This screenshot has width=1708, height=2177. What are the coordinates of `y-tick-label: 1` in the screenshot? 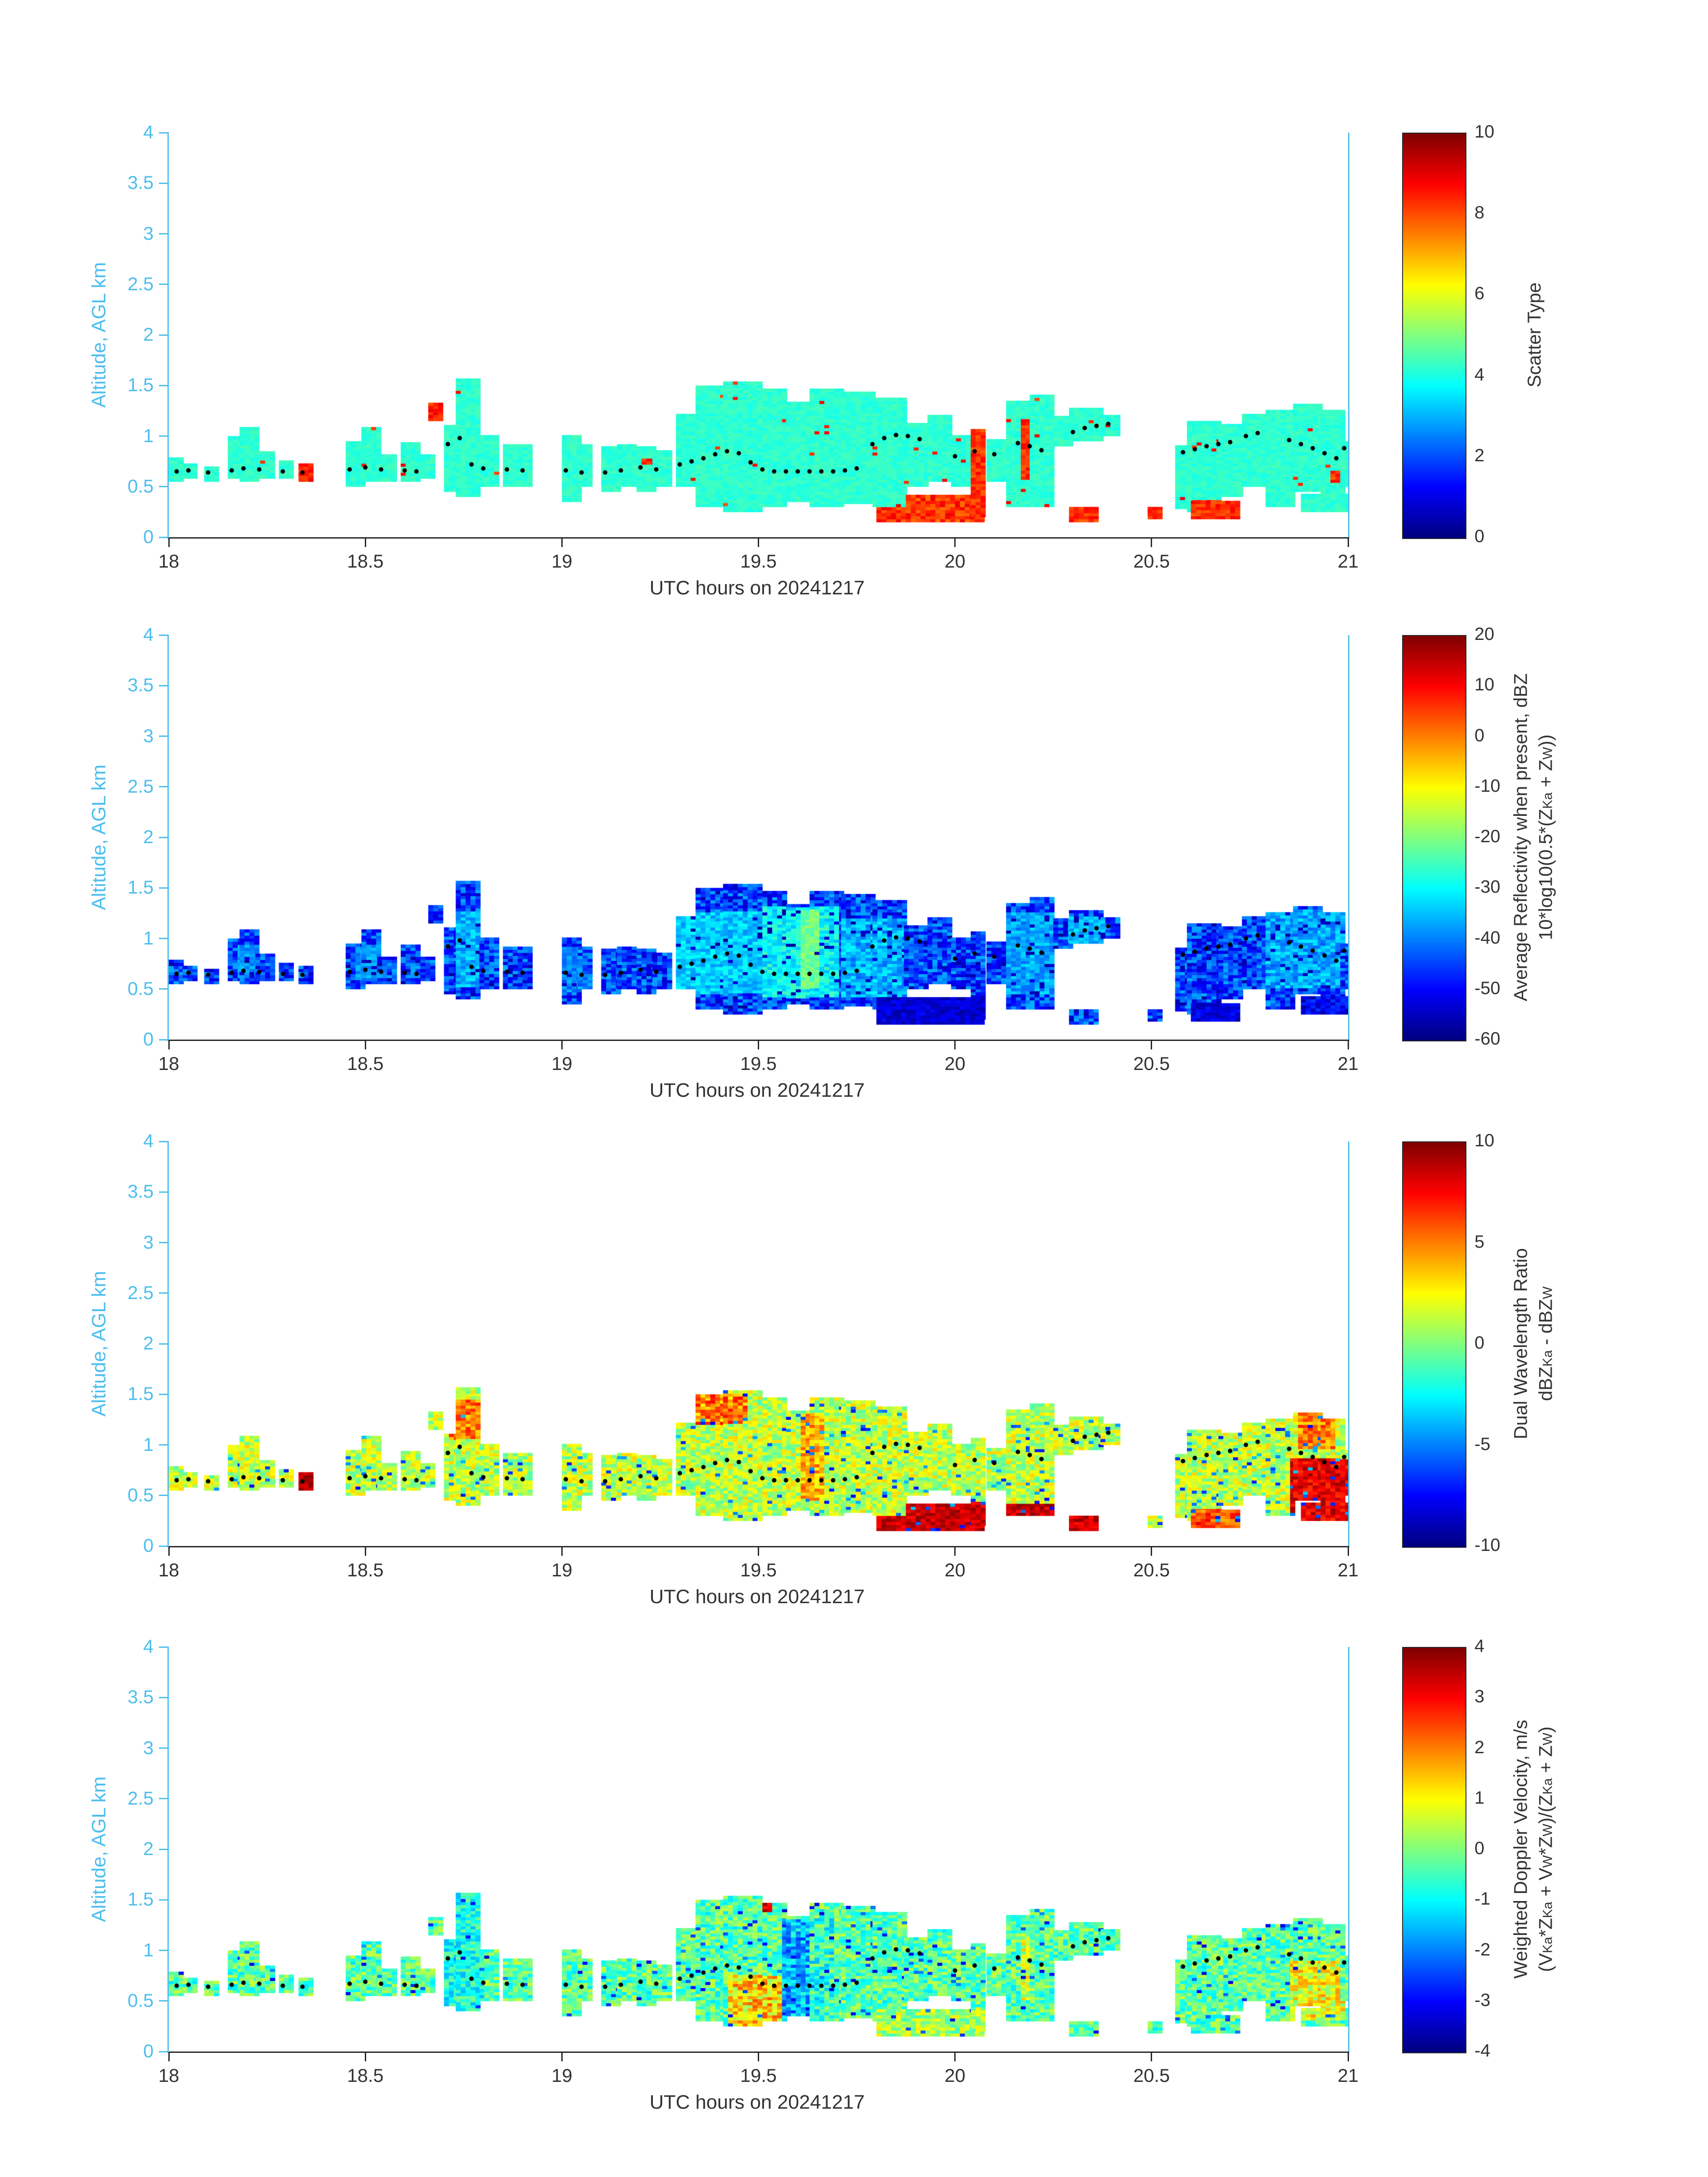 It's located at (148, 938).